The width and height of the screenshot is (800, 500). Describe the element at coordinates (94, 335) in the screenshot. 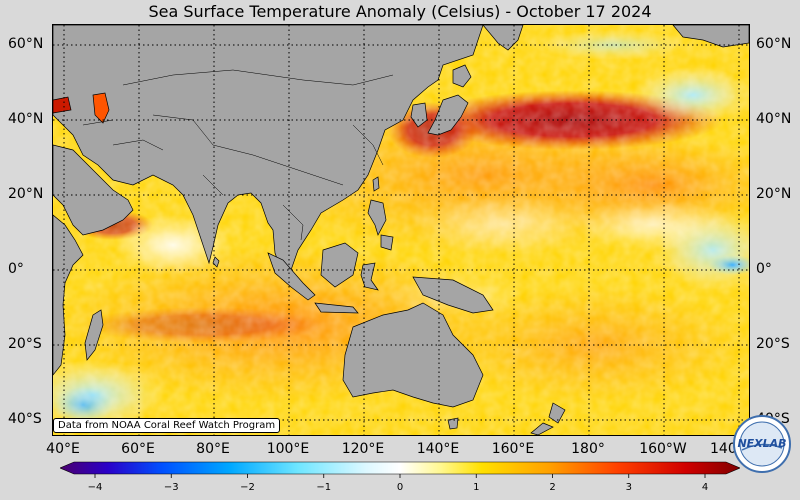

I see `madagascar-land` at that location.